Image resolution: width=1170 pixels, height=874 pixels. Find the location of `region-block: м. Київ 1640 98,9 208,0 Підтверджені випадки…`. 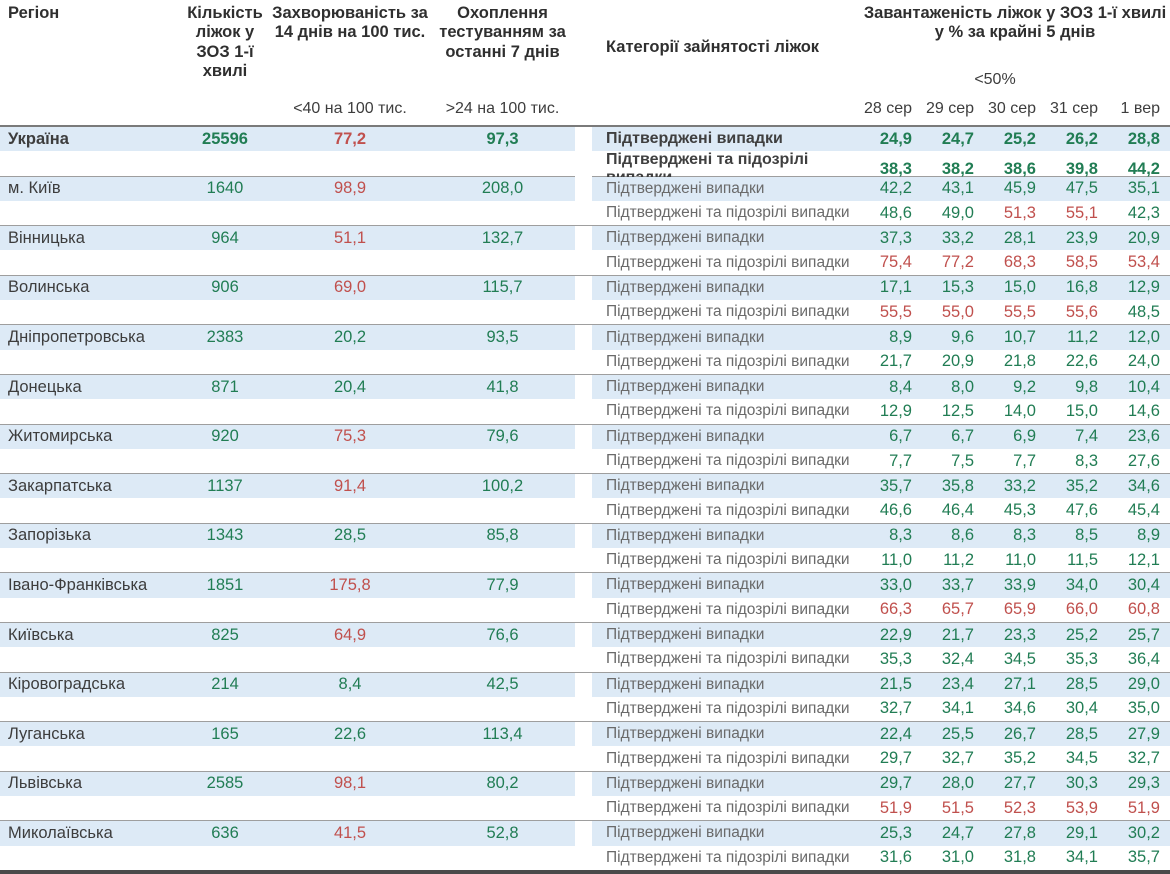

region-block: м. Київ 1640 98,9 208,0 Підтверджені випадки… is located at coordinates (585, 201).